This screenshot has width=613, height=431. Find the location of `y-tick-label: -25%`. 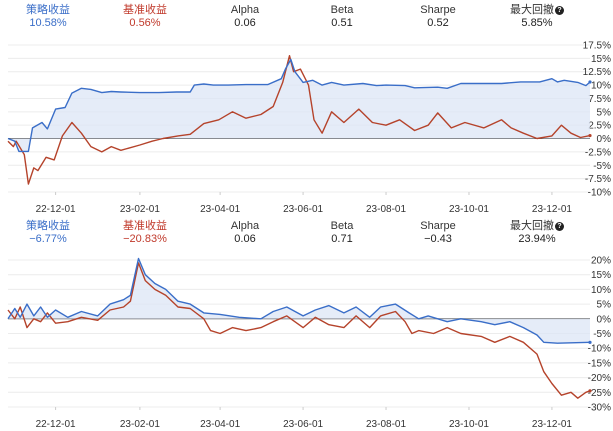

y-tick-label: -25% is located at coordinates (599, 393).